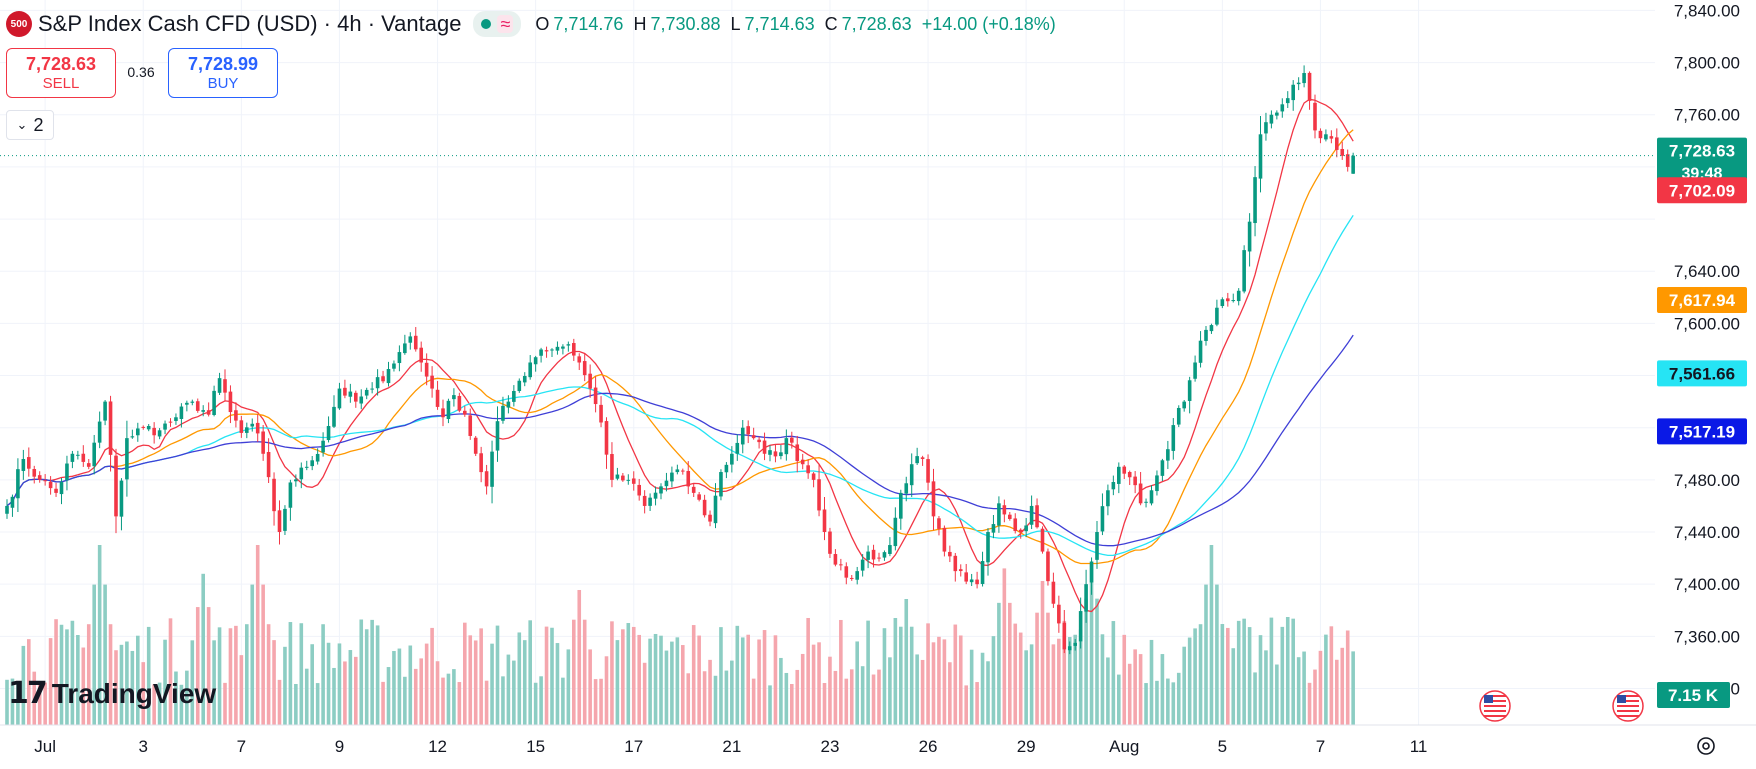 Image resolution: width=1756 pixels, height=769 pixels. I want to click on gear-icon, so click(1706, 746).